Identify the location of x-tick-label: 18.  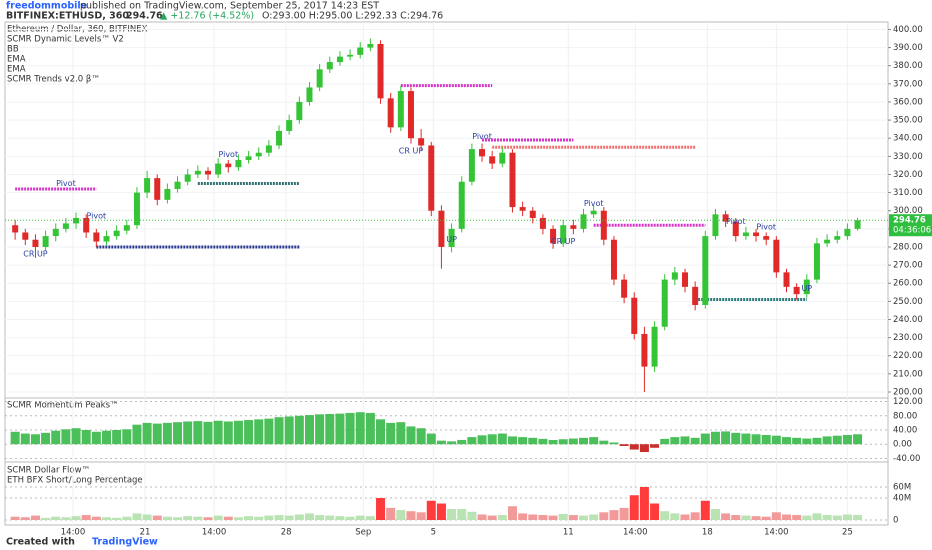
(707, 533).